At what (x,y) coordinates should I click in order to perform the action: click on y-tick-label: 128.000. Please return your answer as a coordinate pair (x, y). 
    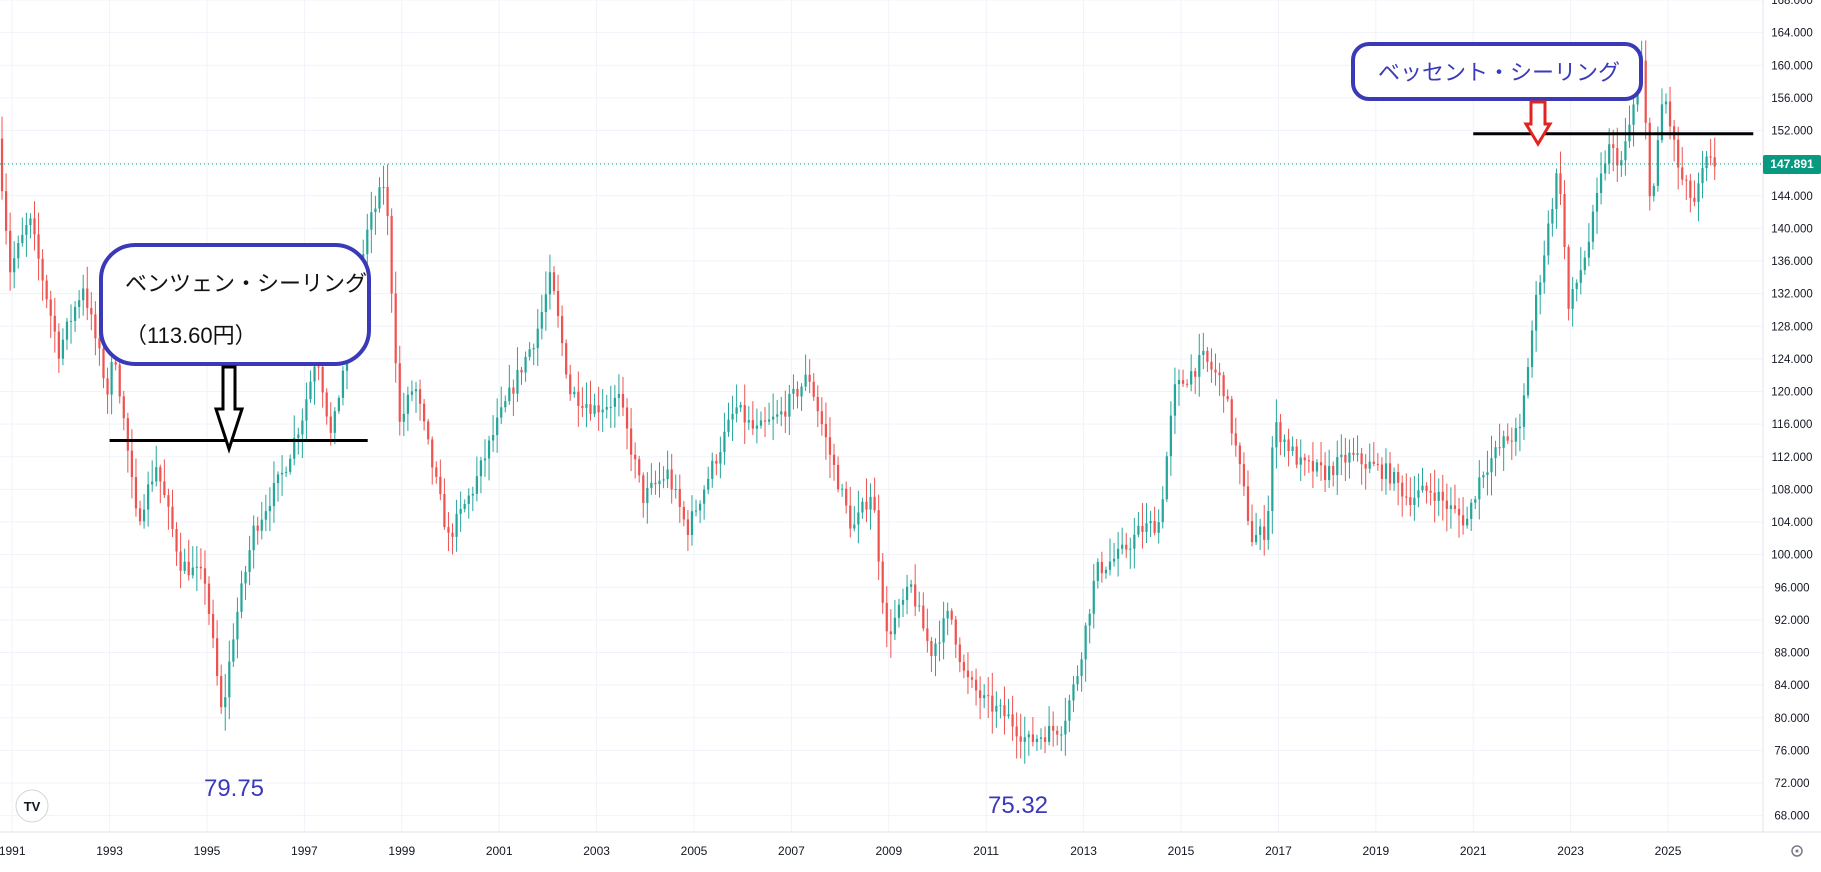
    Looking at the image, I should click on (1792, 327).